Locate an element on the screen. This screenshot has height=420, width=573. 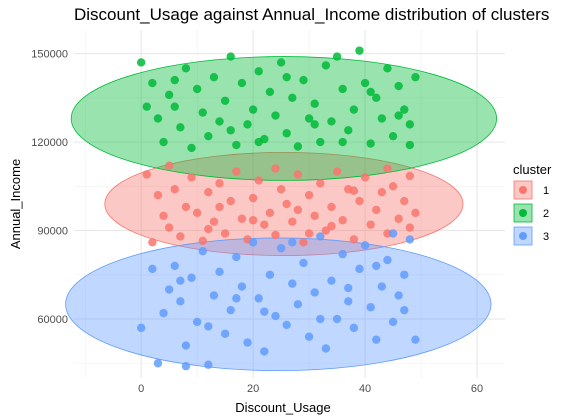
y-axis-ticks: 60000 90000 120000 150000 is located at coordinates (49, 187).